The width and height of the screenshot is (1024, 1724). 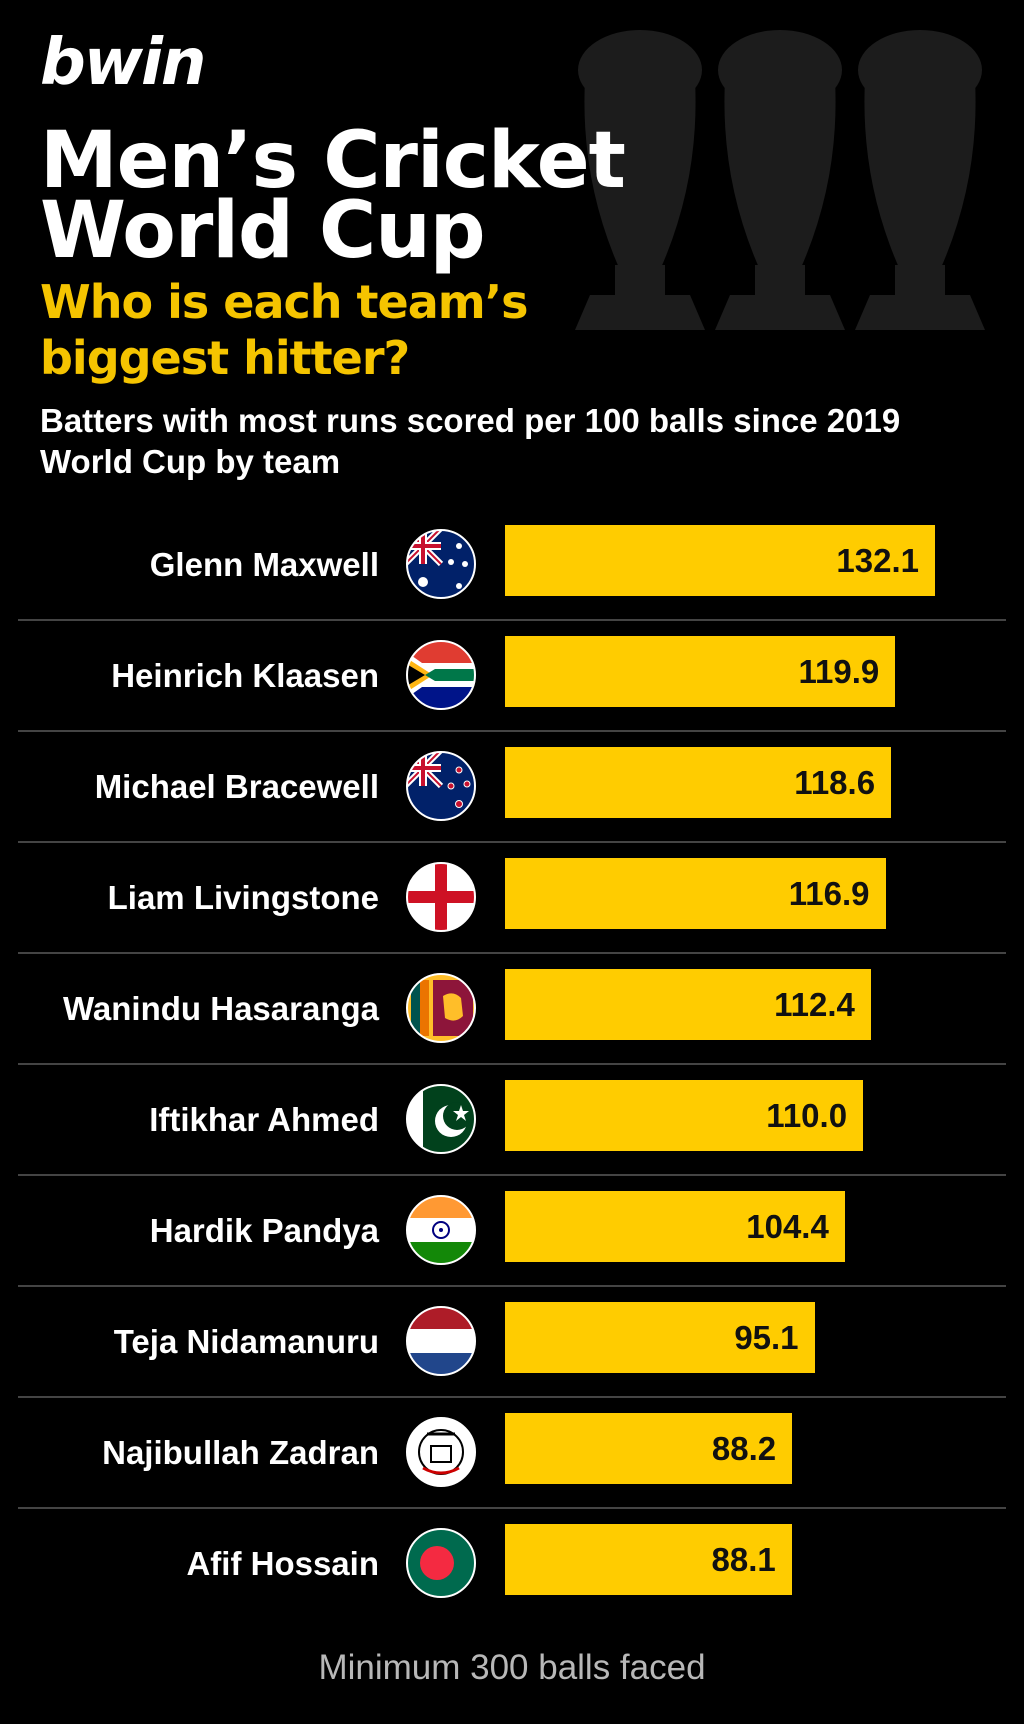 I want to click on chart-row: Iftikhar Ahmed 110.0, so click(x=512, y=1120).